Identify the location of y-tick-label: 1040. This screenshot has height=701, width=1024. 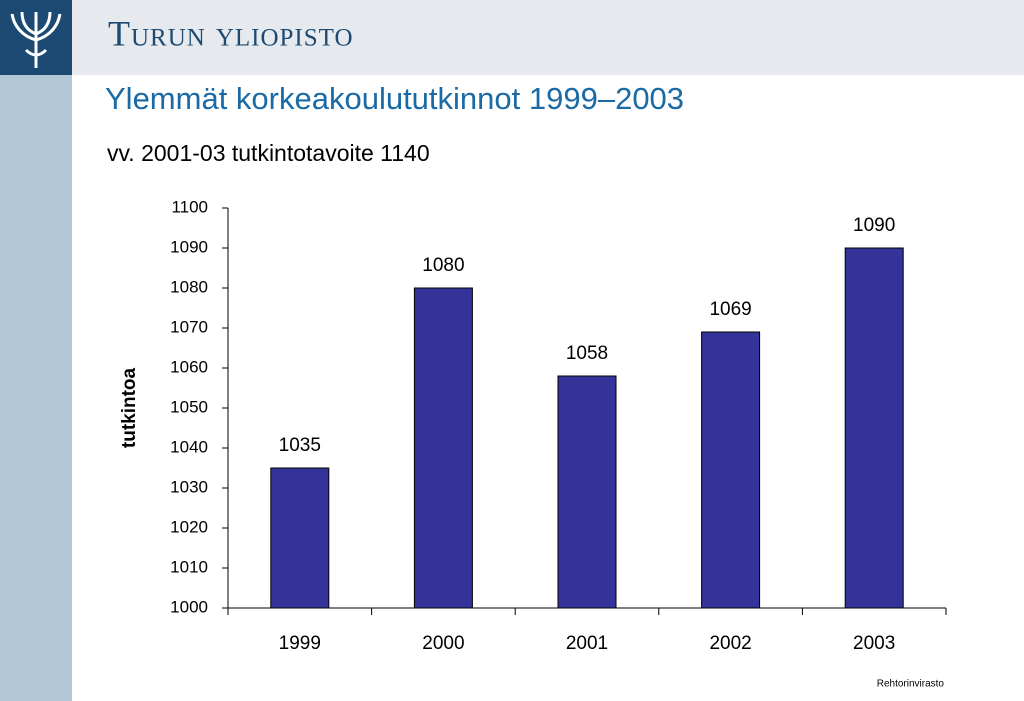
(189, 446).